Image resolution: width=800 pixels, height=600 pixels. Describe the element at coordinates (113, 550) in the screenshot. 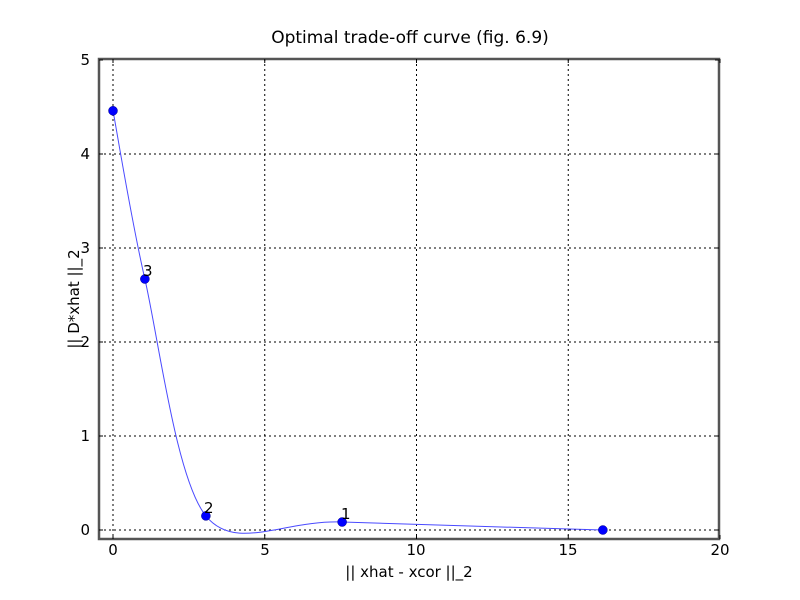

I see `x-tick-label: 0` at that location.